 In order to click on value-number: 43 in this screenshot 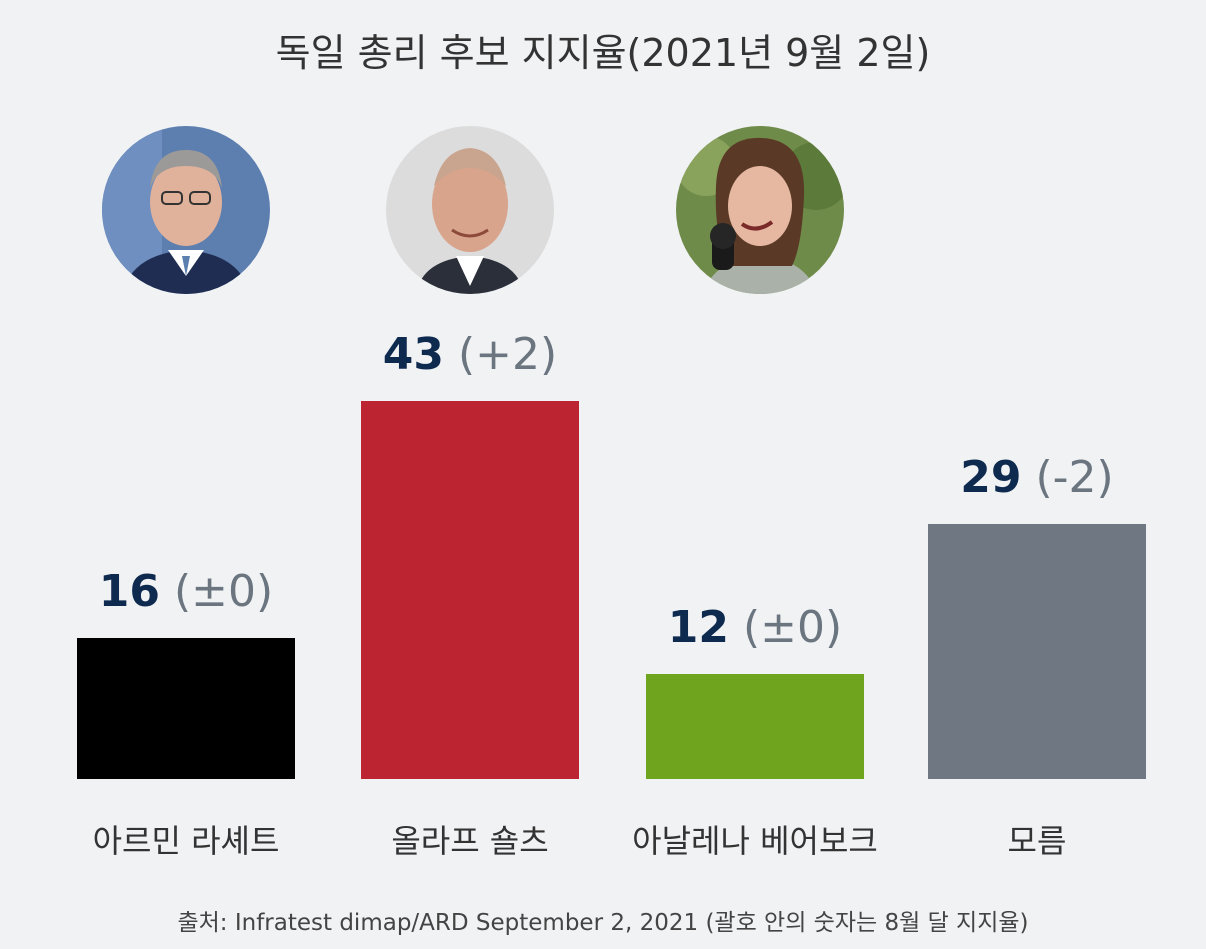, I will do `click(413, 354)`.